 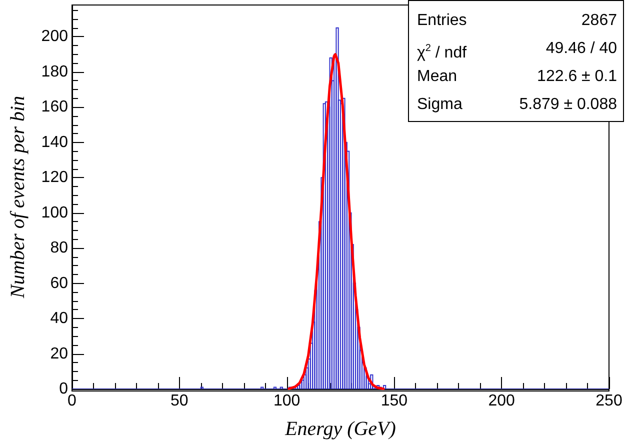 I want to click on x-tick-label: 150, so click(x=394, y=401).